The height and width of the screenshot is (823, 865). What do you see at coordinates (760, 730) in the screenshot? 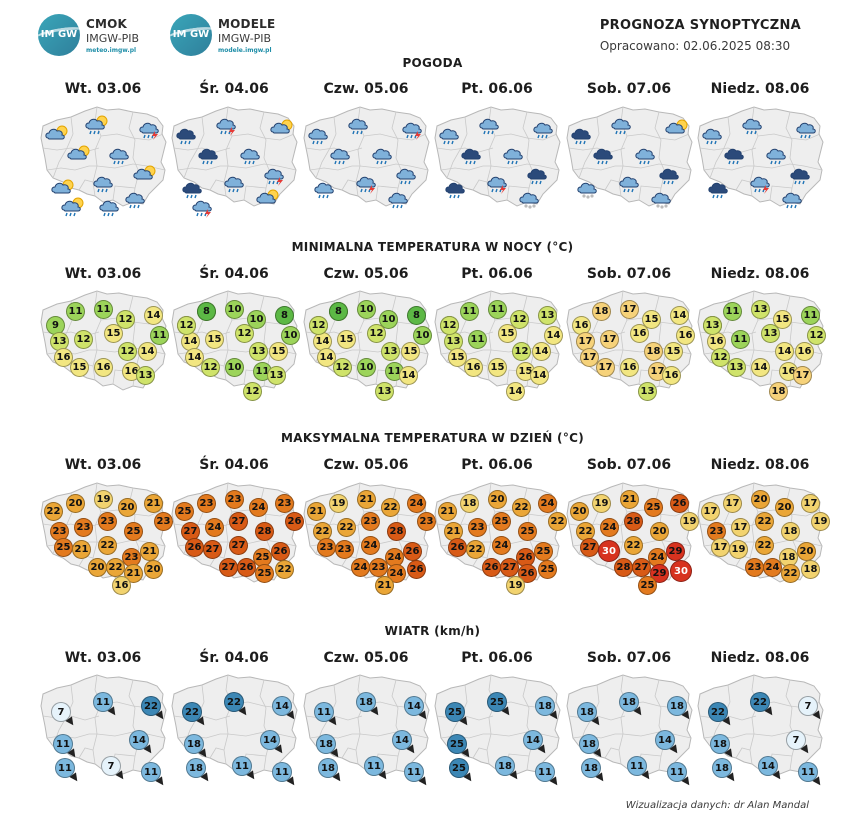
I see `wind-map-5: 22 22 7 18 7 18 14 11` at bounding box center [760, 730].